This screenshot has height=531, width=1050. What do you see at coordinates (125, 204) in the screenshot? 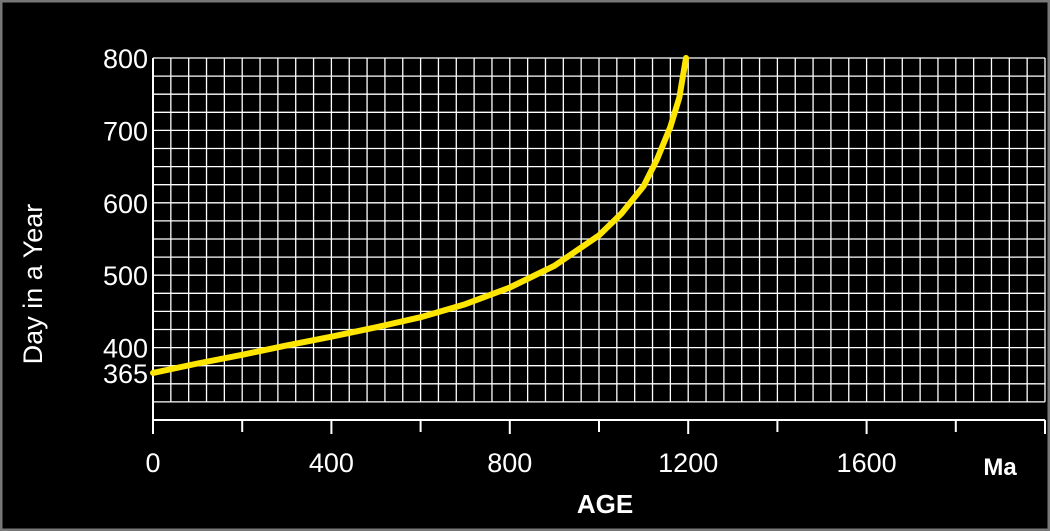
I see `y-tick-label: 600` at bounding box center [125, 204].